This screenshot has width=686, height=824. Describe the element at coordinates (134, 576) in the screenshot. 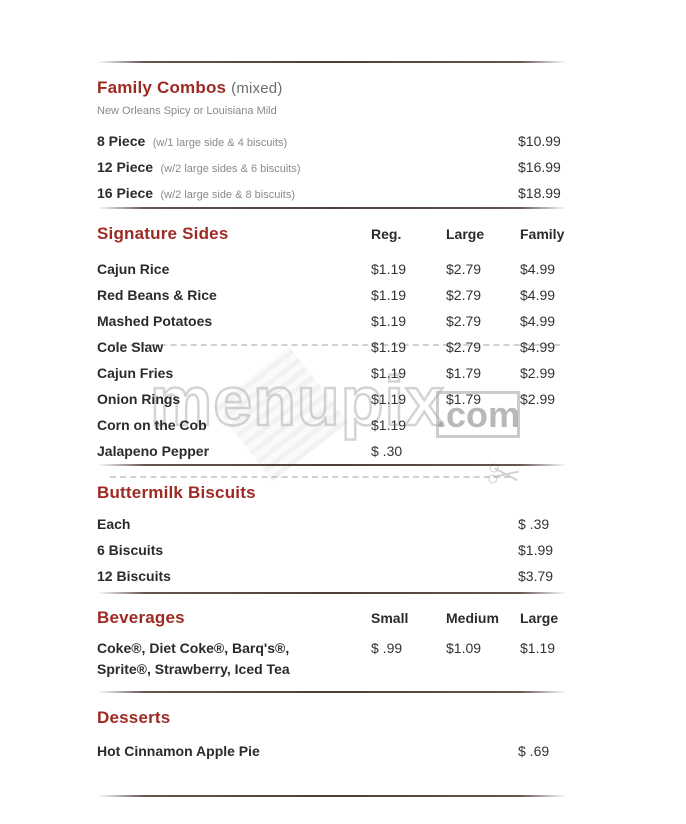

I see `item-name: 12 Biscuits` at that location.